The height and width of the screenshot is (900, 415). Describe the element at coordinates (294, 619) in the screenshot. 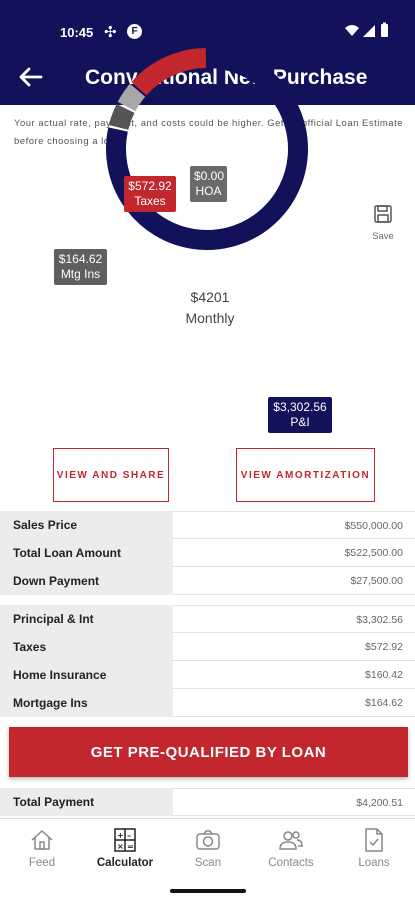

I see `row-value: $3,302.56` at that location.